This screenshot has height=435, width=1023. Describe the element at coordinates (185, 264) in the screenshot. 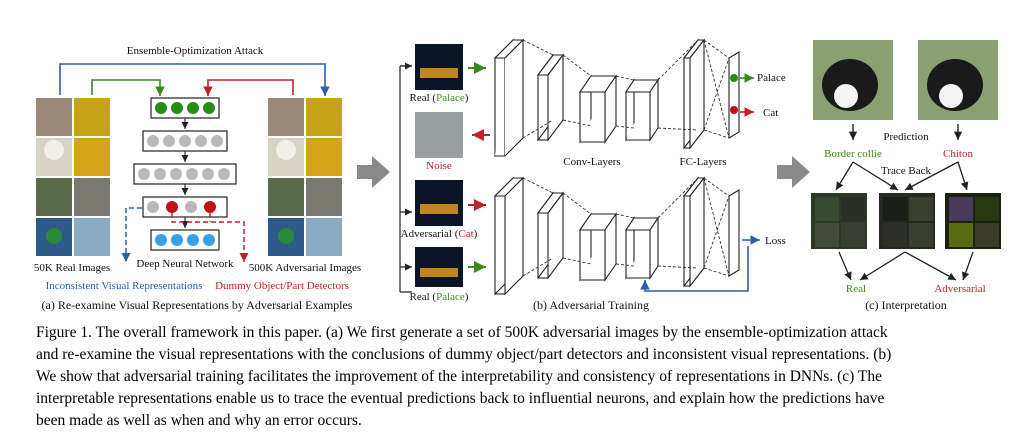

I see `dnn-label: Deep Neural Network` at that location.